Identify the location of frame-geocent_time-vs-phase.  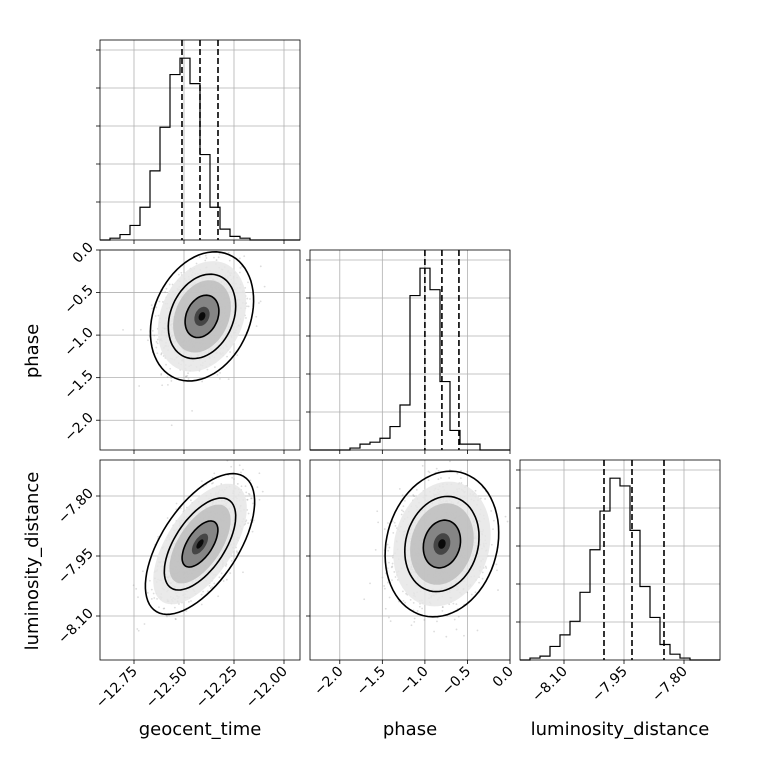
(200, 350).